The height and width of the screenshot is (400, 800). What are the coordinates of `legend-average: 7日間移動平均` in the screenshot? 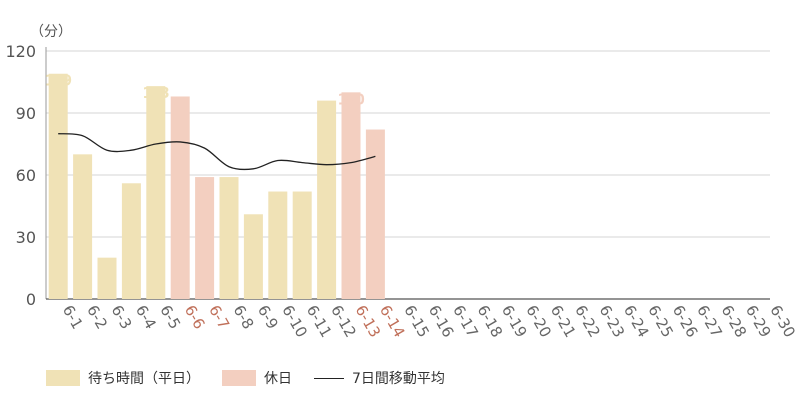 It's located at (379, 378).